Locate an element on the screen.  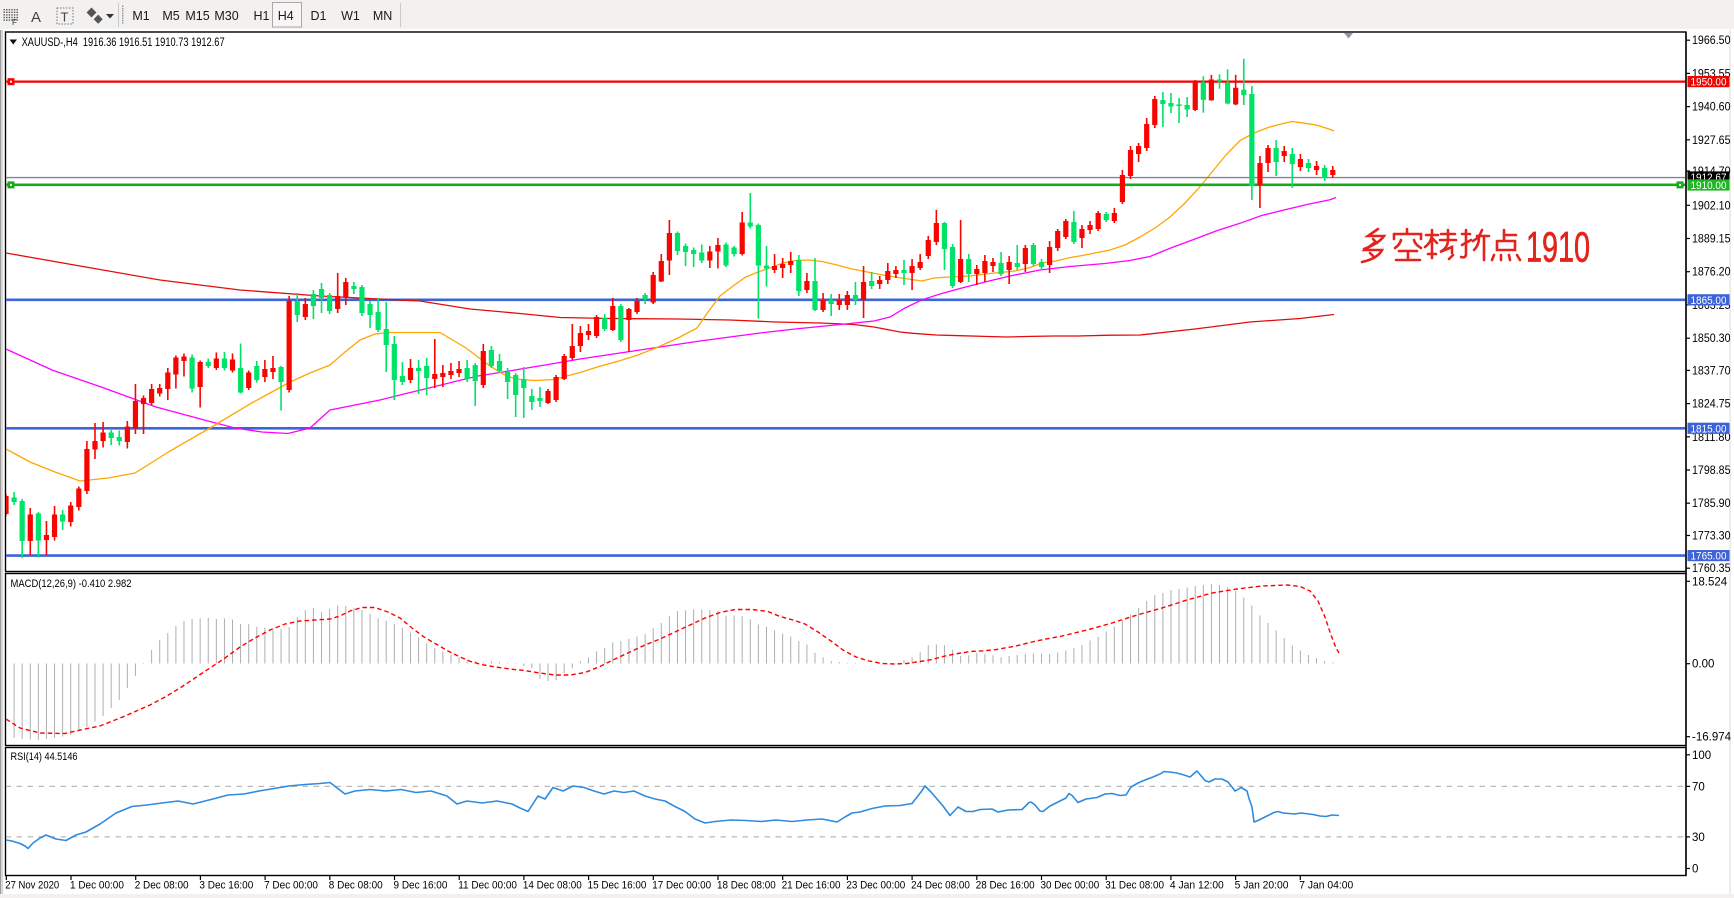
svg-text: 0 is located at coordinates (1695, 870).